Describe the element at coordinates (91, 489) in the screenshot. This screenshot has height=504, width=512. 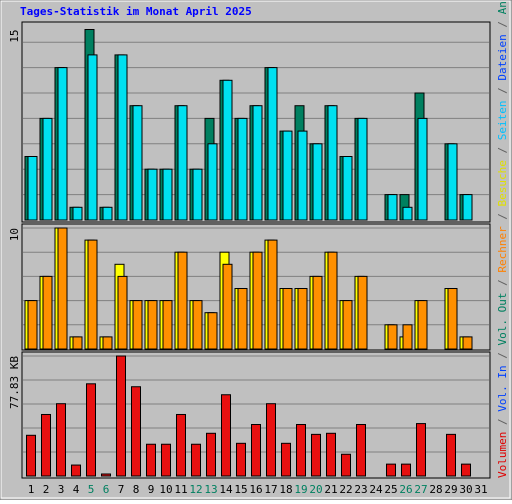
I see `x-tick-label: 5` at that location.